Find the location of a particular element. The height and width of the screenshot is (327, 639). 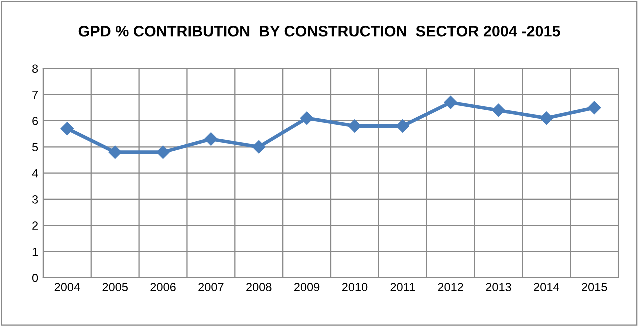

y-tick-label: 5 is located at coordinates (35, 147).